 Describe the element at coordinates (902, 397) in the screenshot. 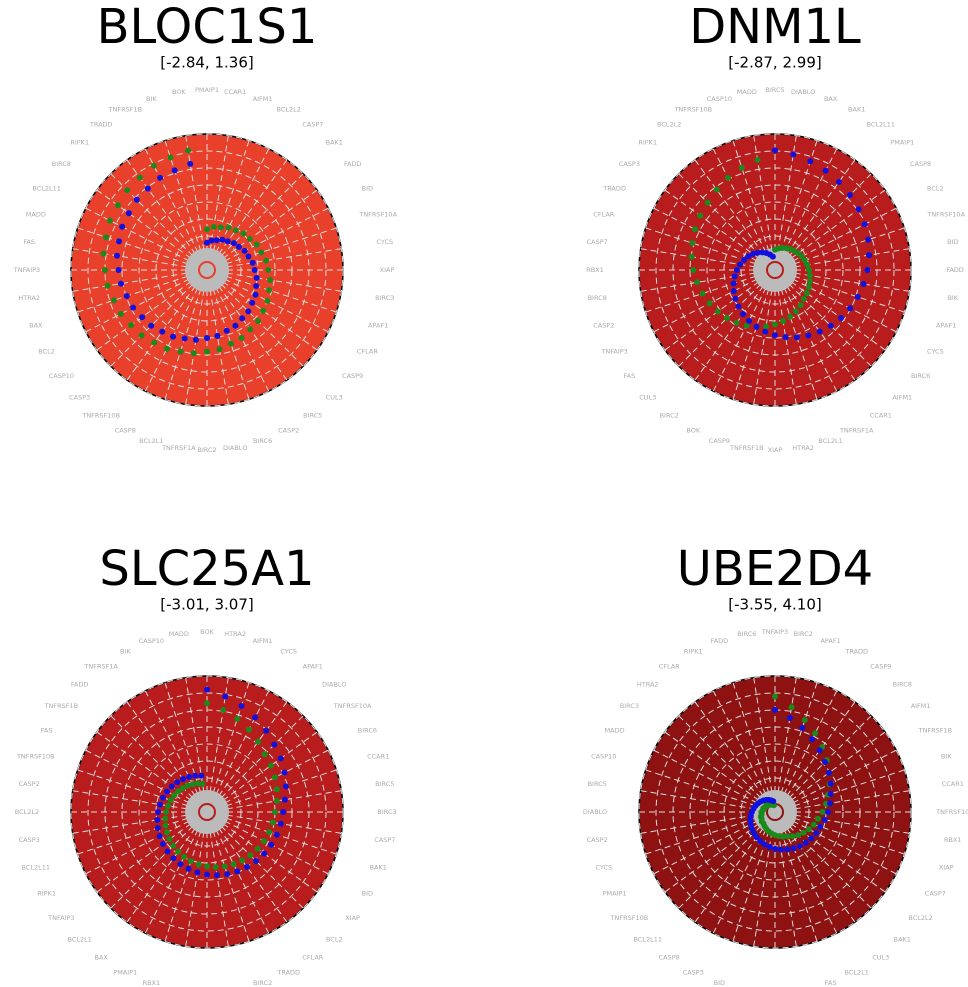

I see `category-label: AIFM1` at that location.